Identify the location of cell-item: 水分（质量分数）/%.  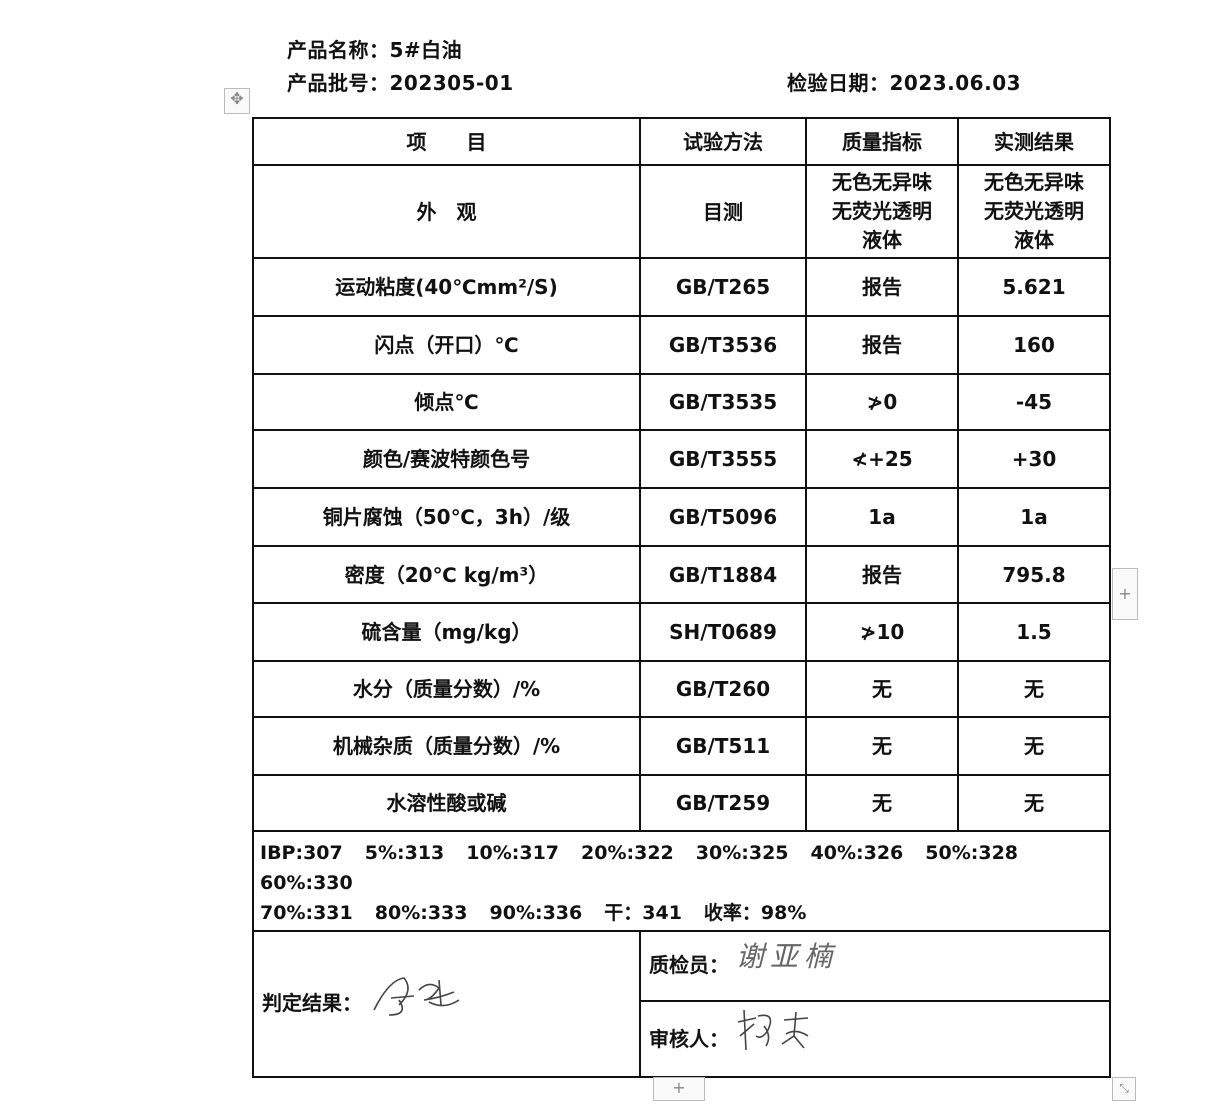
(446, 689).